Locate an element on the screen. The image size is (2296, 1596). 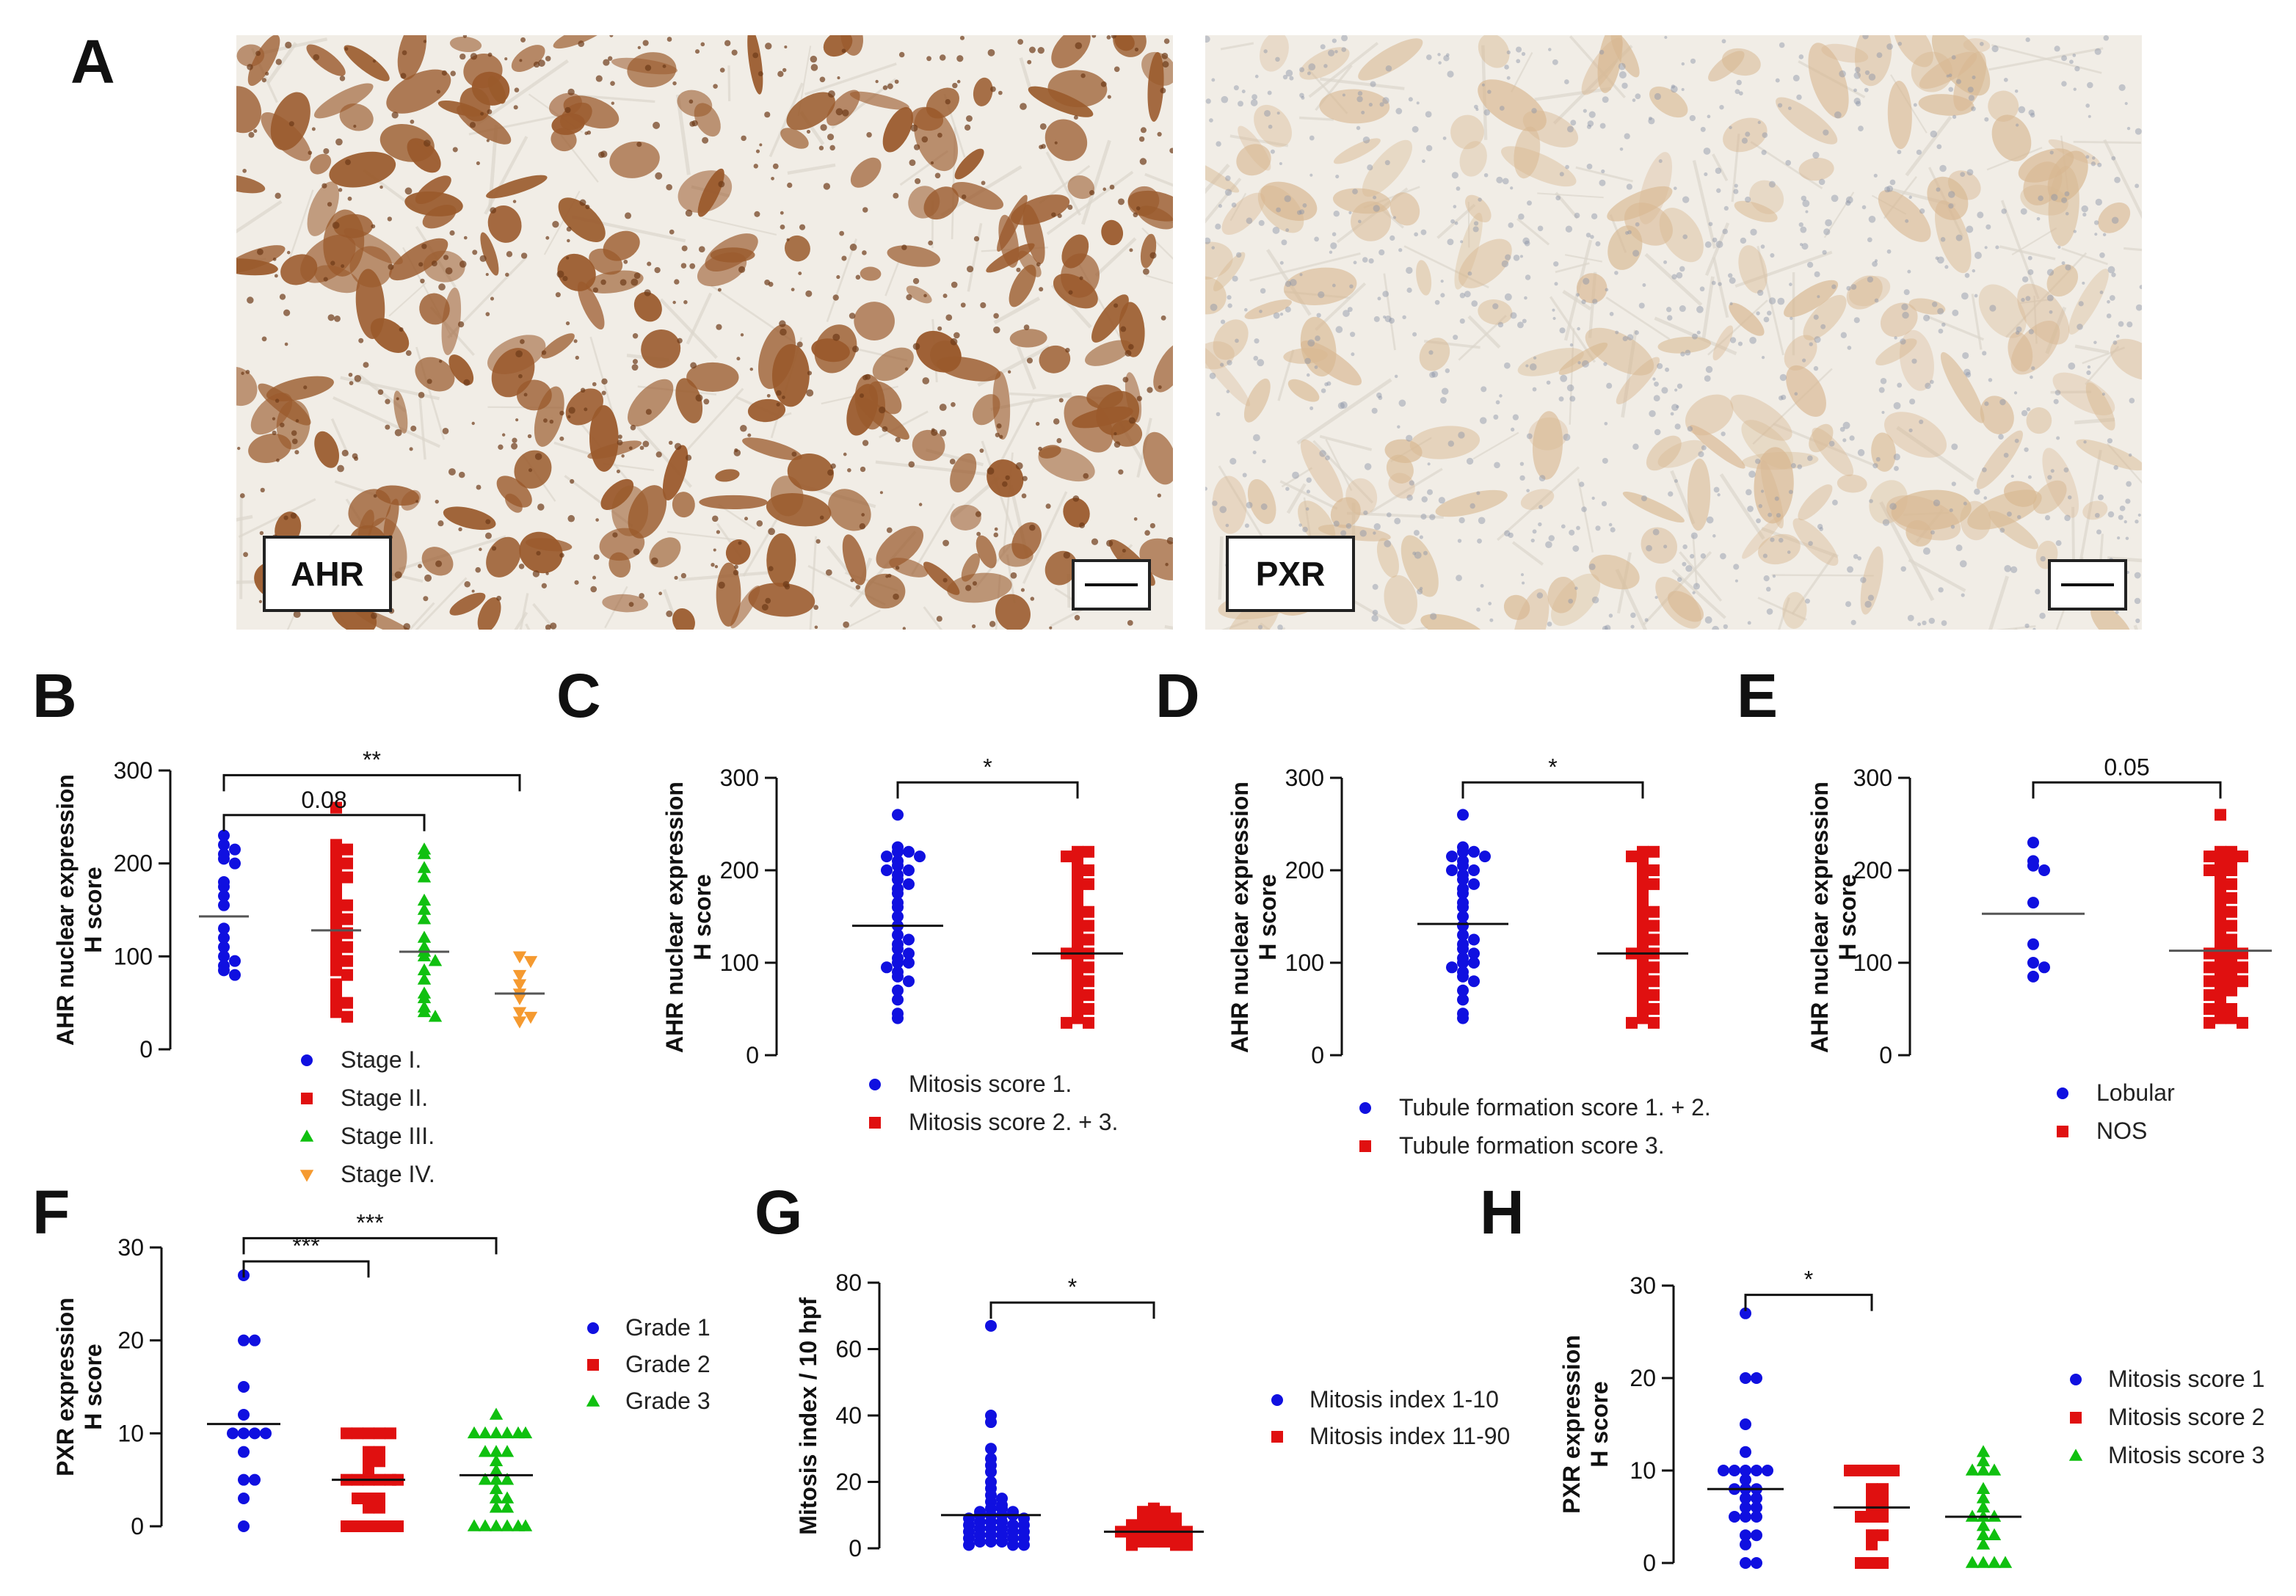
legend-entry: Grade 1 is located at coordinates (668, 1327).